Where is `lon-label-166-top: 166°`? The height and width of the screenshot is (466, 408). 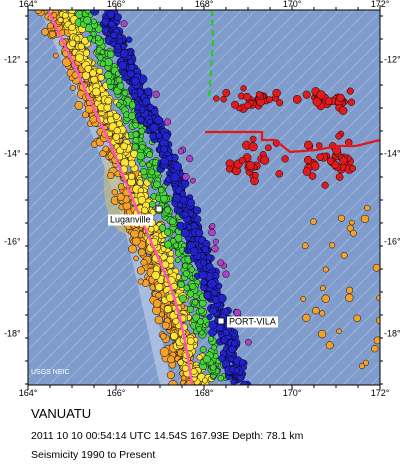 lon-label-166-top: 166° is located at coordinates (116, 4).